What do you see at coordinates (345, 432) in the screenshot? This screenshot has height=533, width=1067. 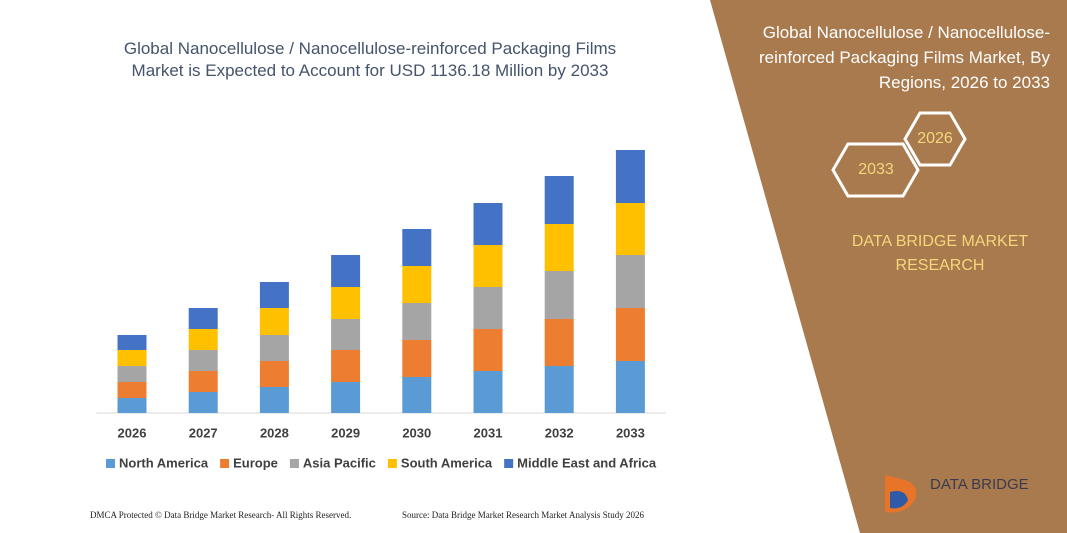 I see `x-tick-label: 2029` at bounding box center [345, 432].